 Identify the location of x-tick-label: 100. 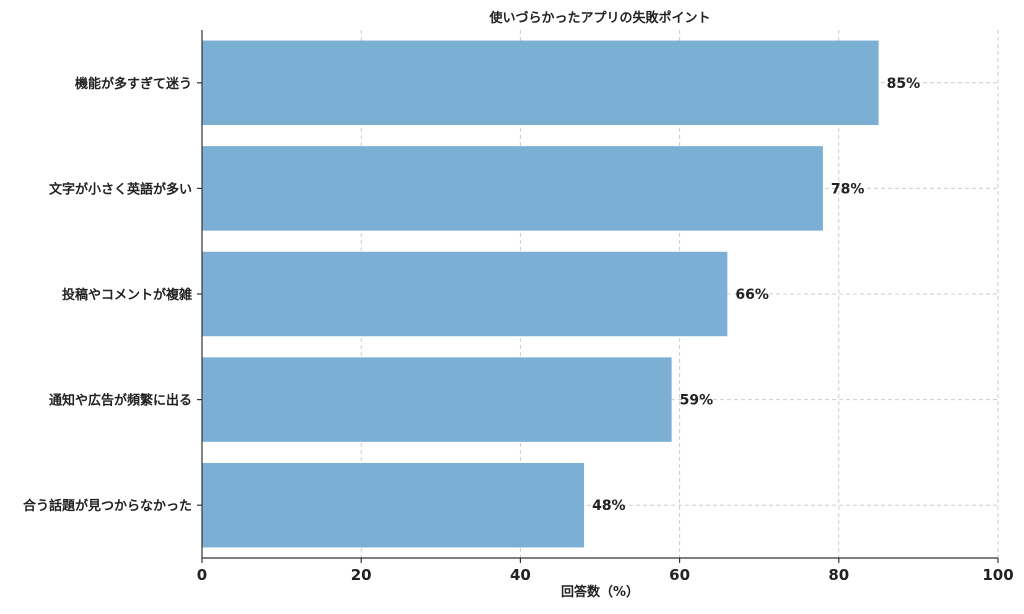
(997, 575).